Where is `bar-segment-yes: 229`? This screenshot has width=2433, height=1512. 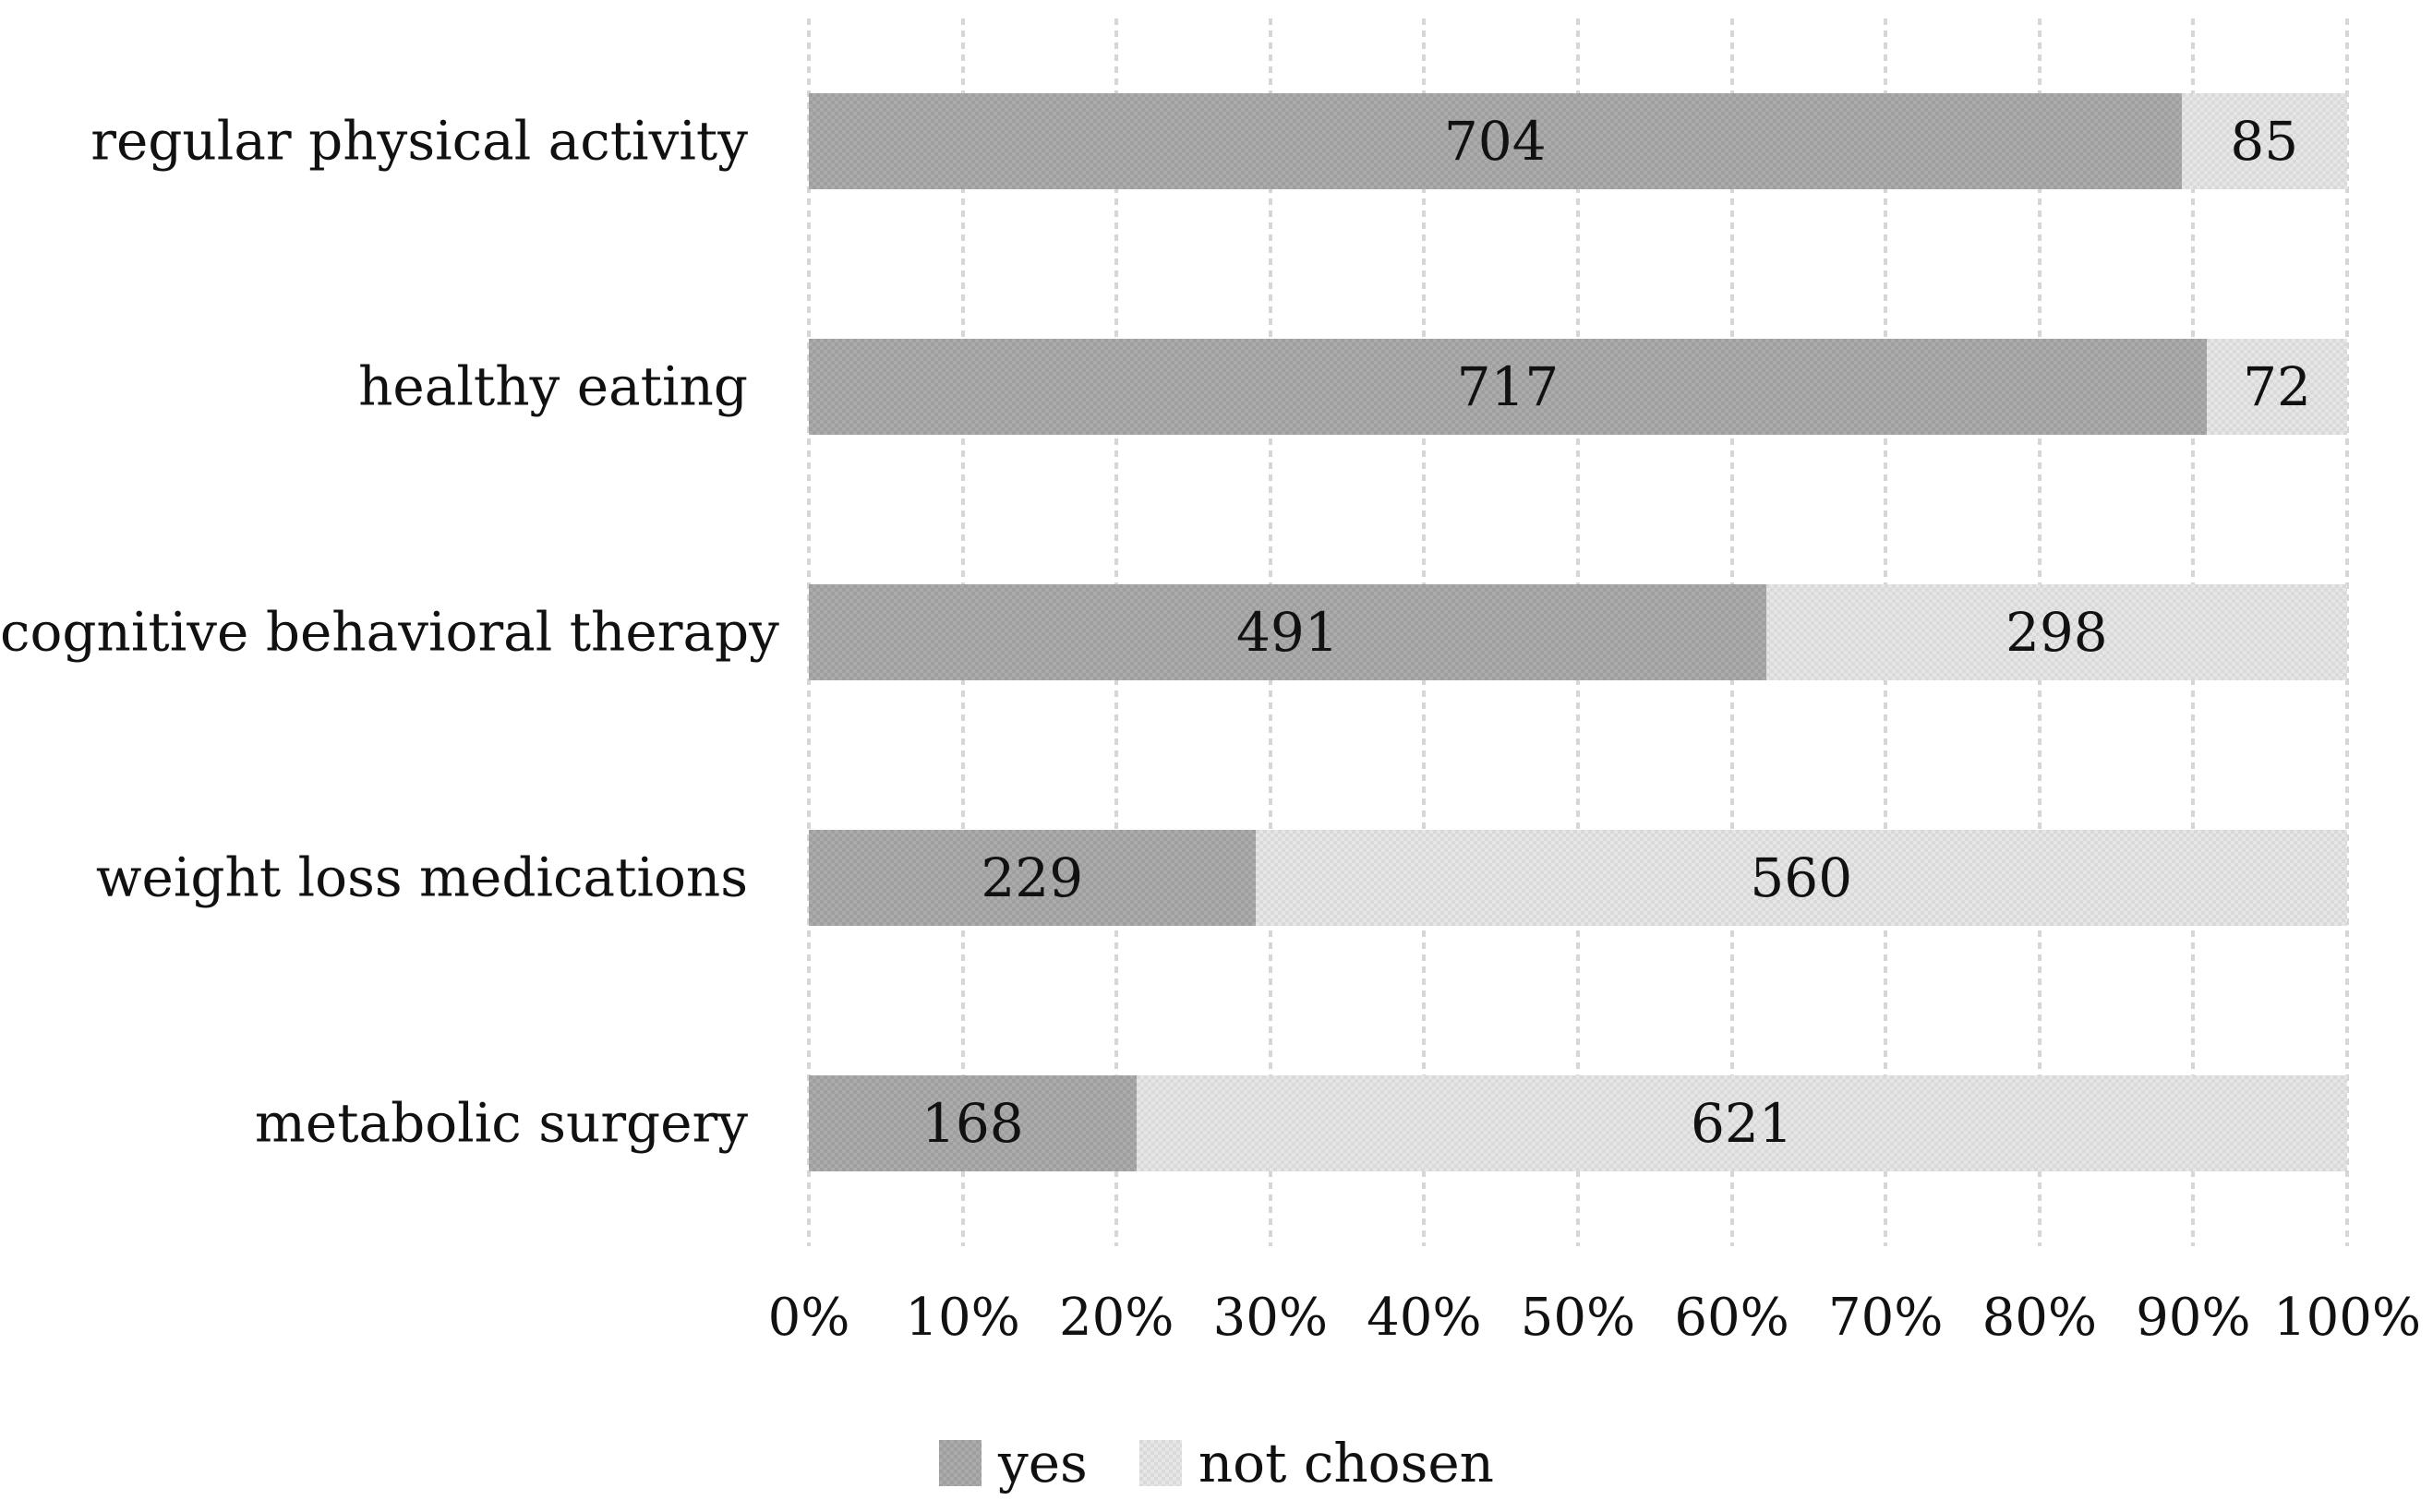
bar-segment-yes: 229 is located at coordinates (1032, 878).